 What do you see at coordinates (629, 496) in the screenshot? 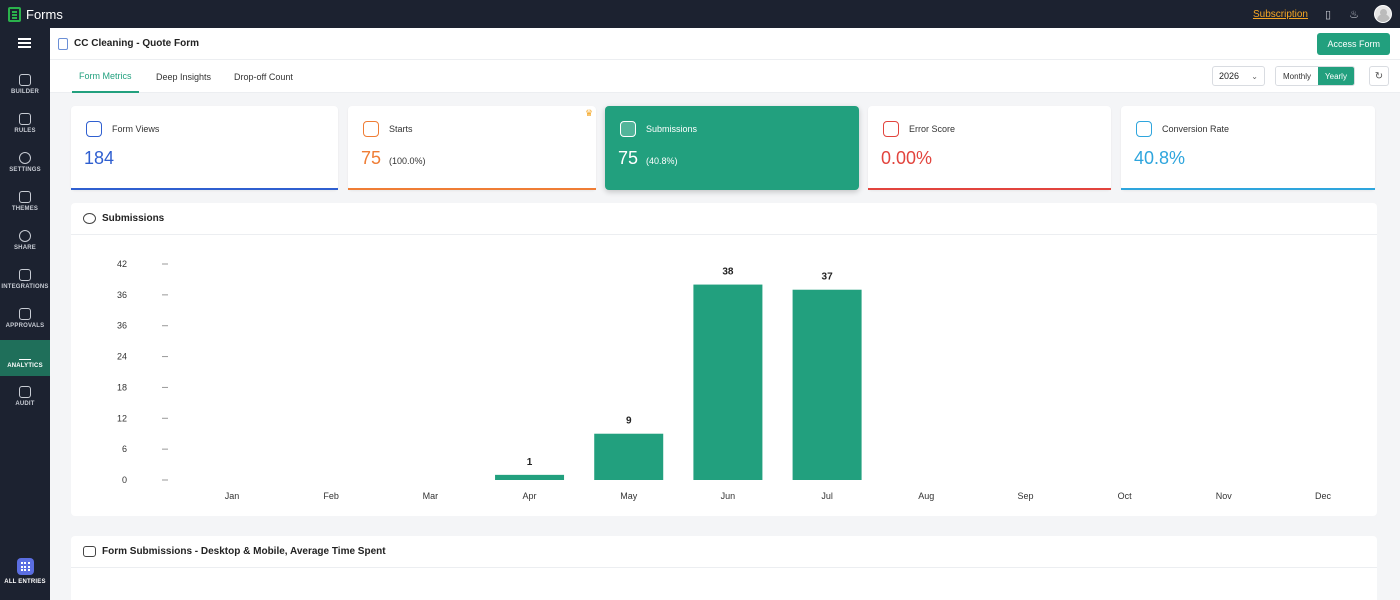
I see `x-tick-label: May` at bounding box center [629, 496].